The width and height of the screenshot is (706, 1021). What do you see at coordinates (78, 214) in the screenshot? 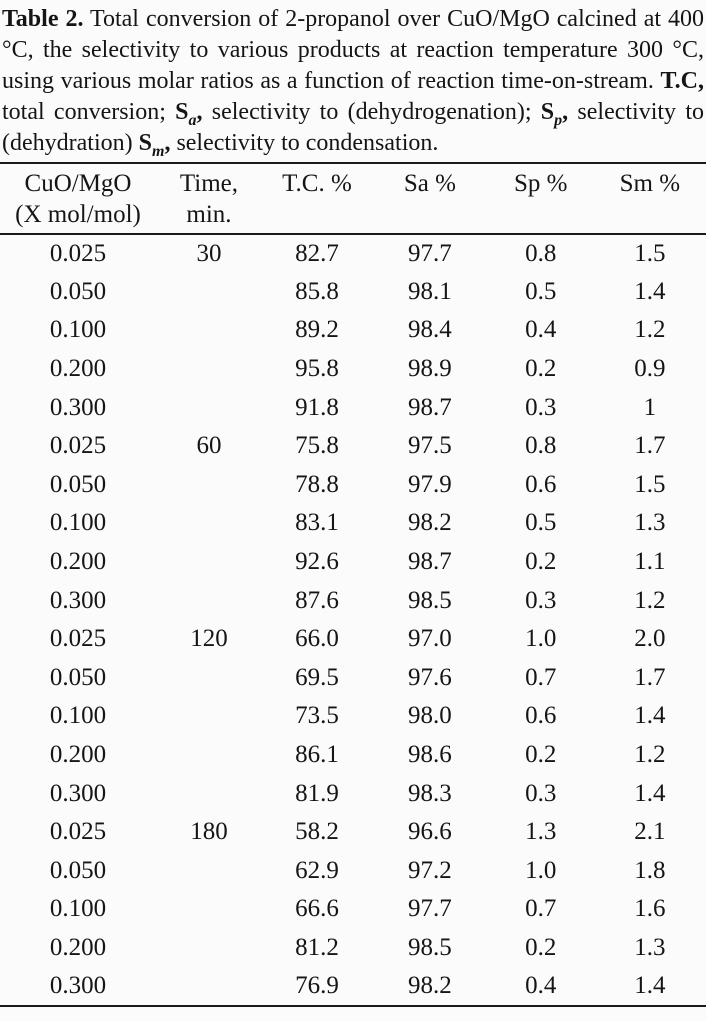
I see `col-header-line: (X mol/mol)` at bounding box center [78, 214].